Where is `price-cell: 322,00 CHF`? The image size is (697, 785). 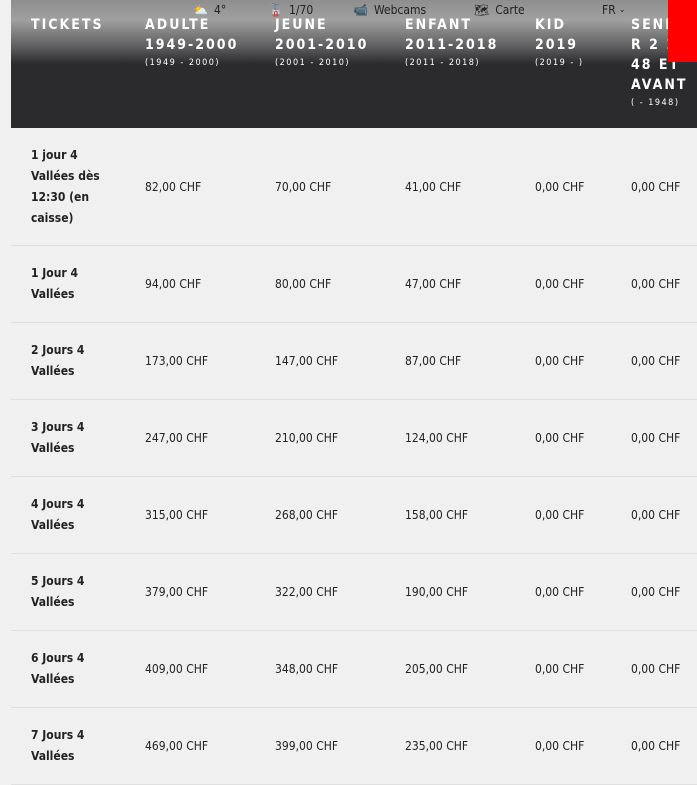 price-cell: 322,00 CHF is located at coordinates (307, 592).